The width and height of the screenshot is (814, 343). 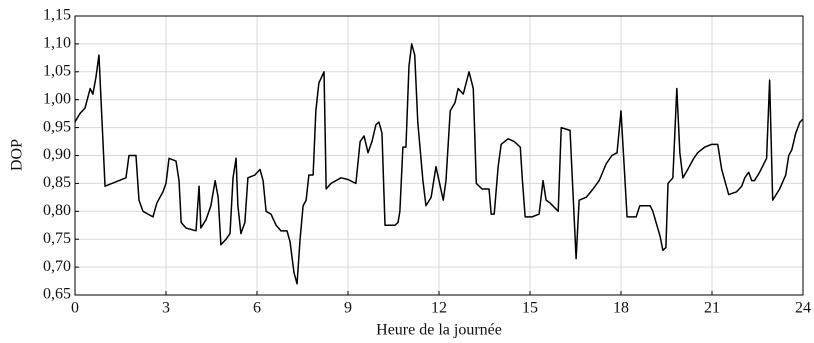 I want to click on x-tick-label: 24, so click(x=803, y=308).